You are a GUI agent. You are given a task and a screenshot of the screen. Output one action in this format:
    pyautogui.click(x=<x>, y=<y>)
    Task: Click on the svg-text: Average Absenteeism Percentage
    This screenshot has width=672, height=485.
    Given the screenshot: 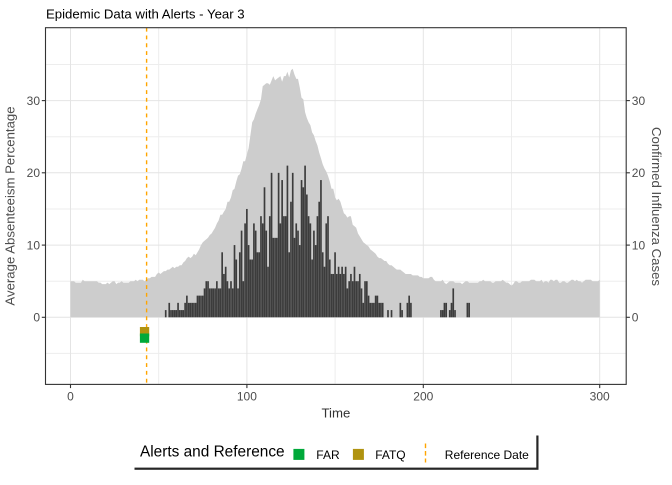 What is the action you would take?
    pyautogui.click(x=10, y=205)
    